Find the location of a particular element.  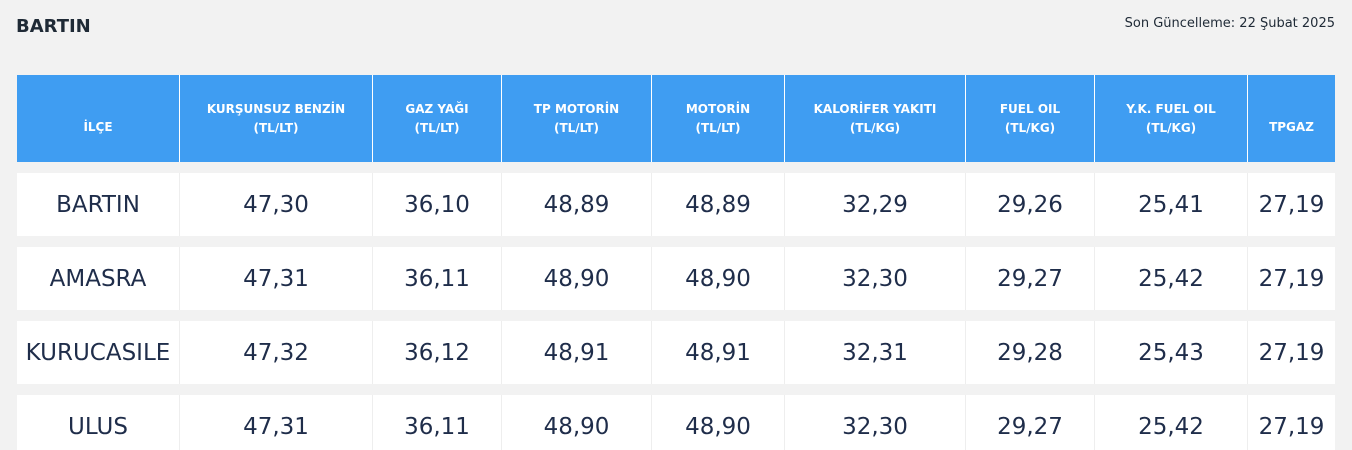

district-cell: AMASRA is located at coordinates (98, 278).